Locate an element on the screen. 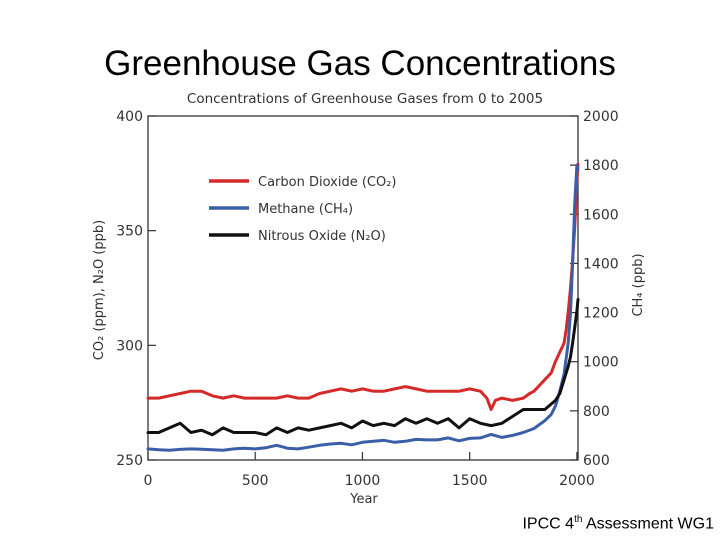 The image size is (720, 540). x-axis-label: Year is located at coordinates (363, 499).